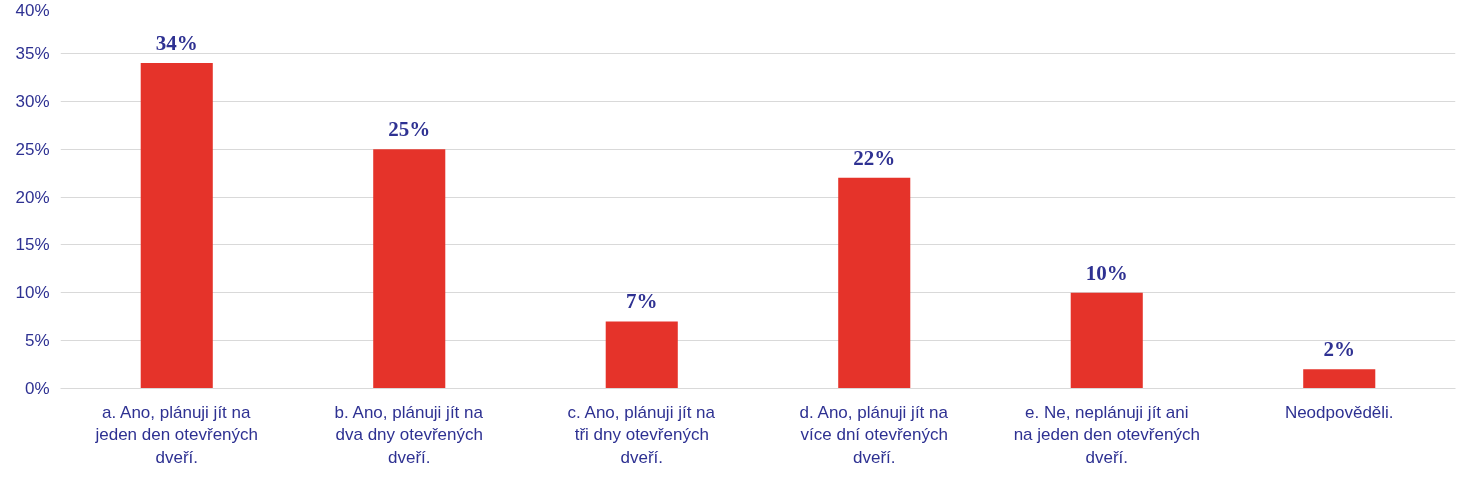  What do you see at coordinates (176, 435) in the screenshot?
I see `x-tick-label: a. Ano, plánuji jít na jeden den otevřených dveří.` at bounding box center [176, 435].